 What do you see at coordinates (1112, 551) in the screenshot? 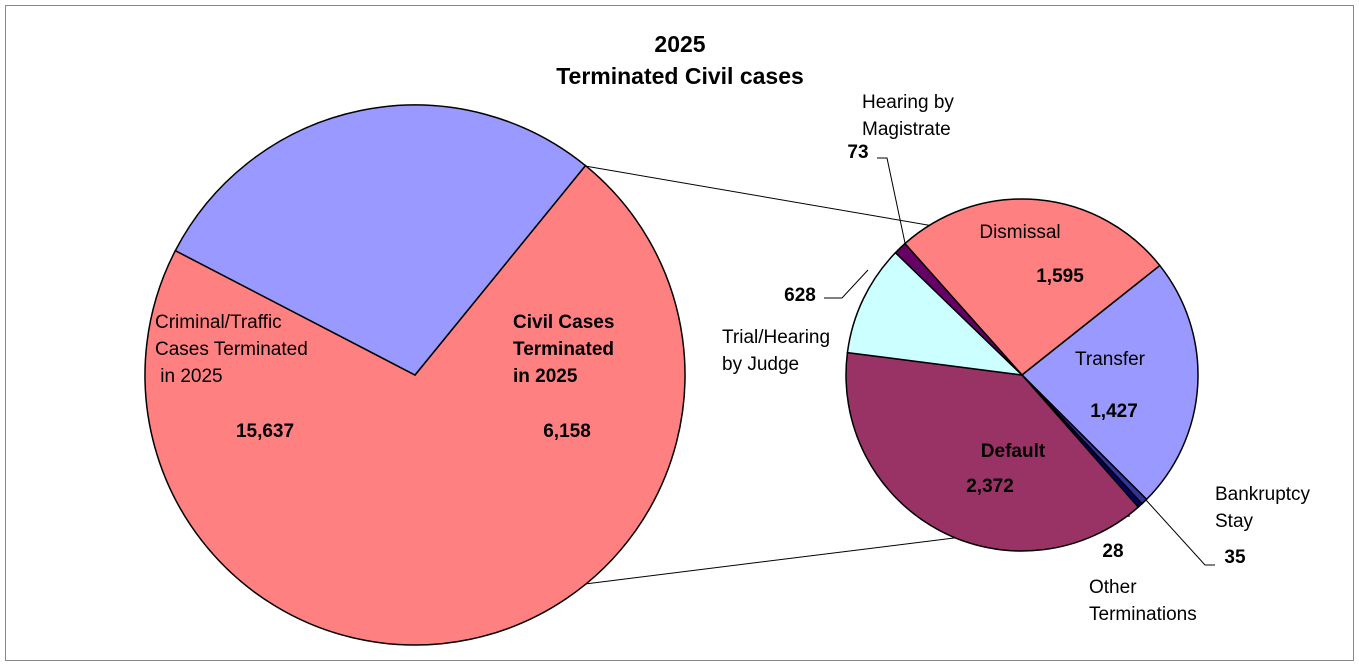
I see `value-label: 28` at bounding box center [1112, 551].